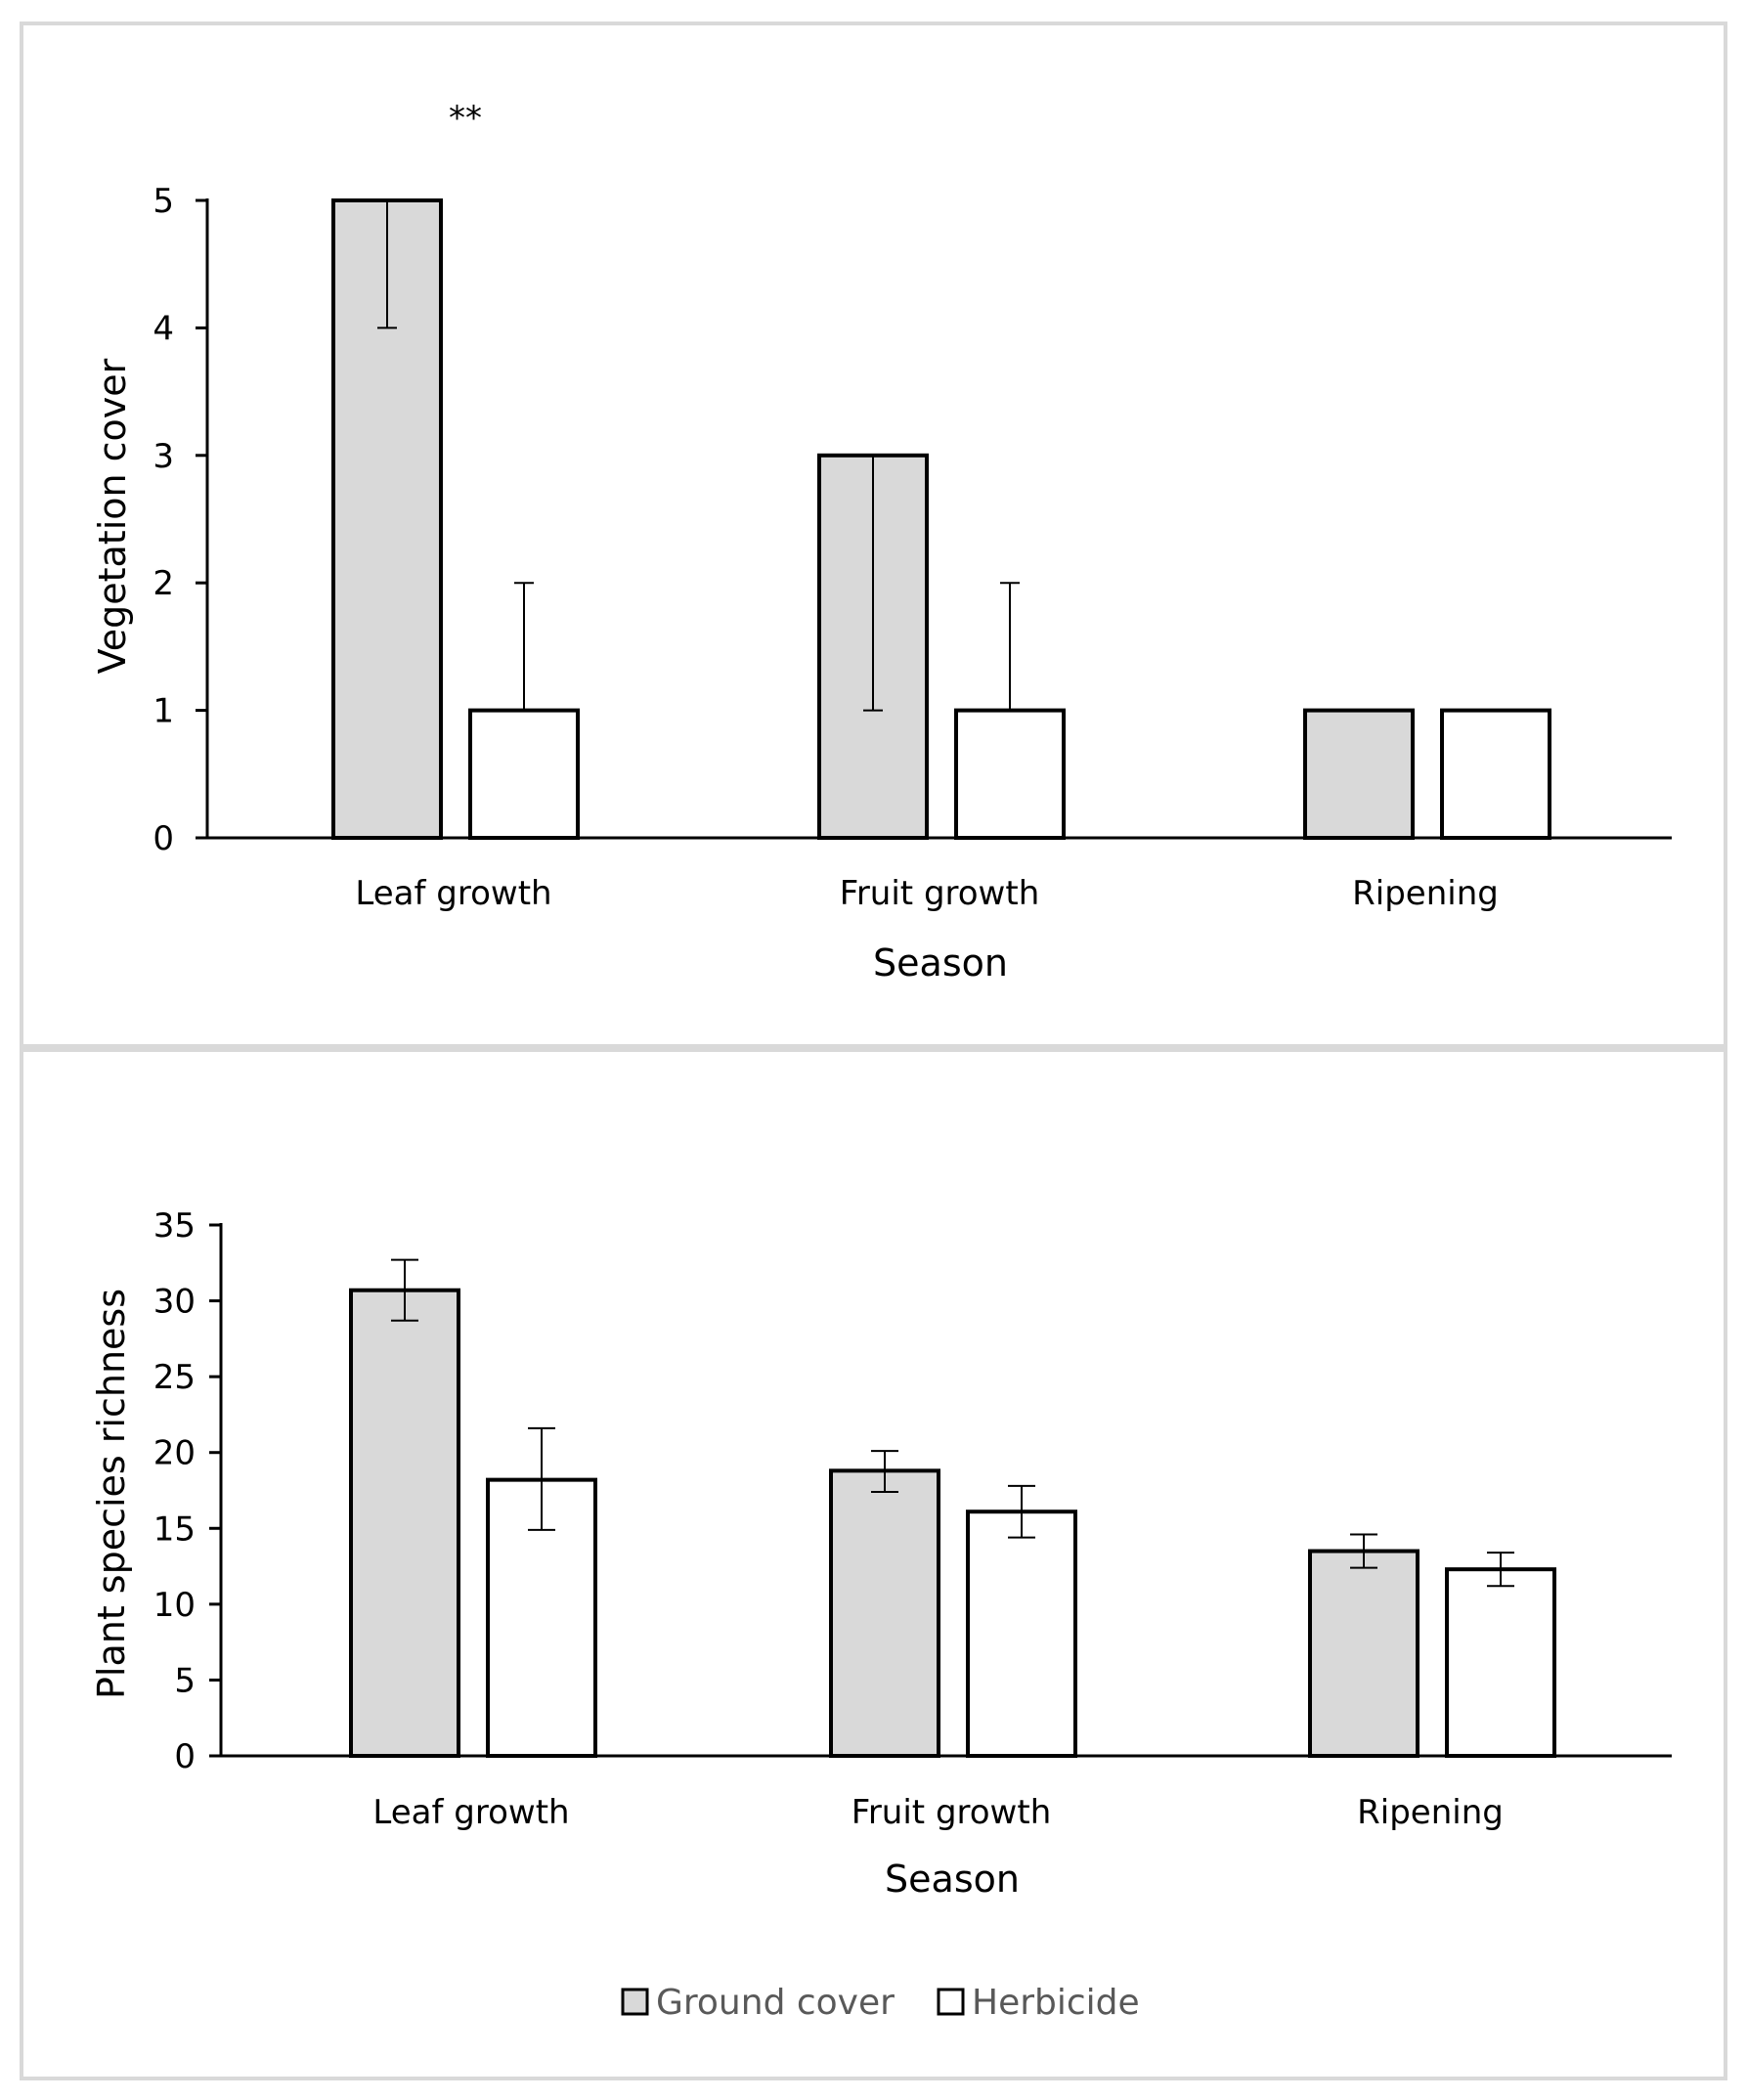 The image size is (1747, 2100). What do you see at coordinates (174, 1226) in the screenshot?
I see `y-tick-label: 35` at bounding box center [174, 1226].